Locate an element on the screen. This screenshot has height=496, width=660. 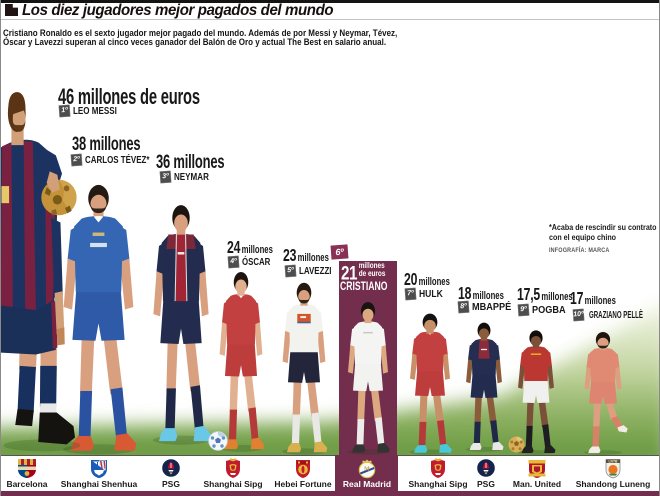
svg-text: M is located at coordinates (367, 470).